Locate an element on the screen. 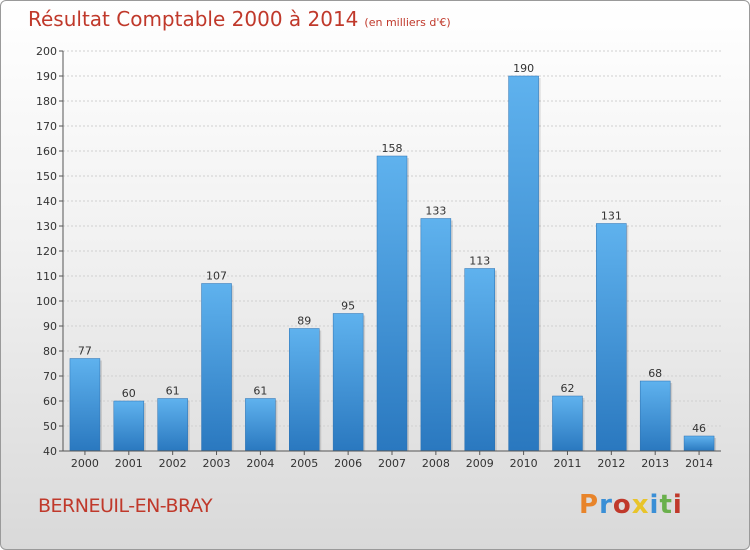  x-tick-label: 2010 is located at coordinates (524, 463).